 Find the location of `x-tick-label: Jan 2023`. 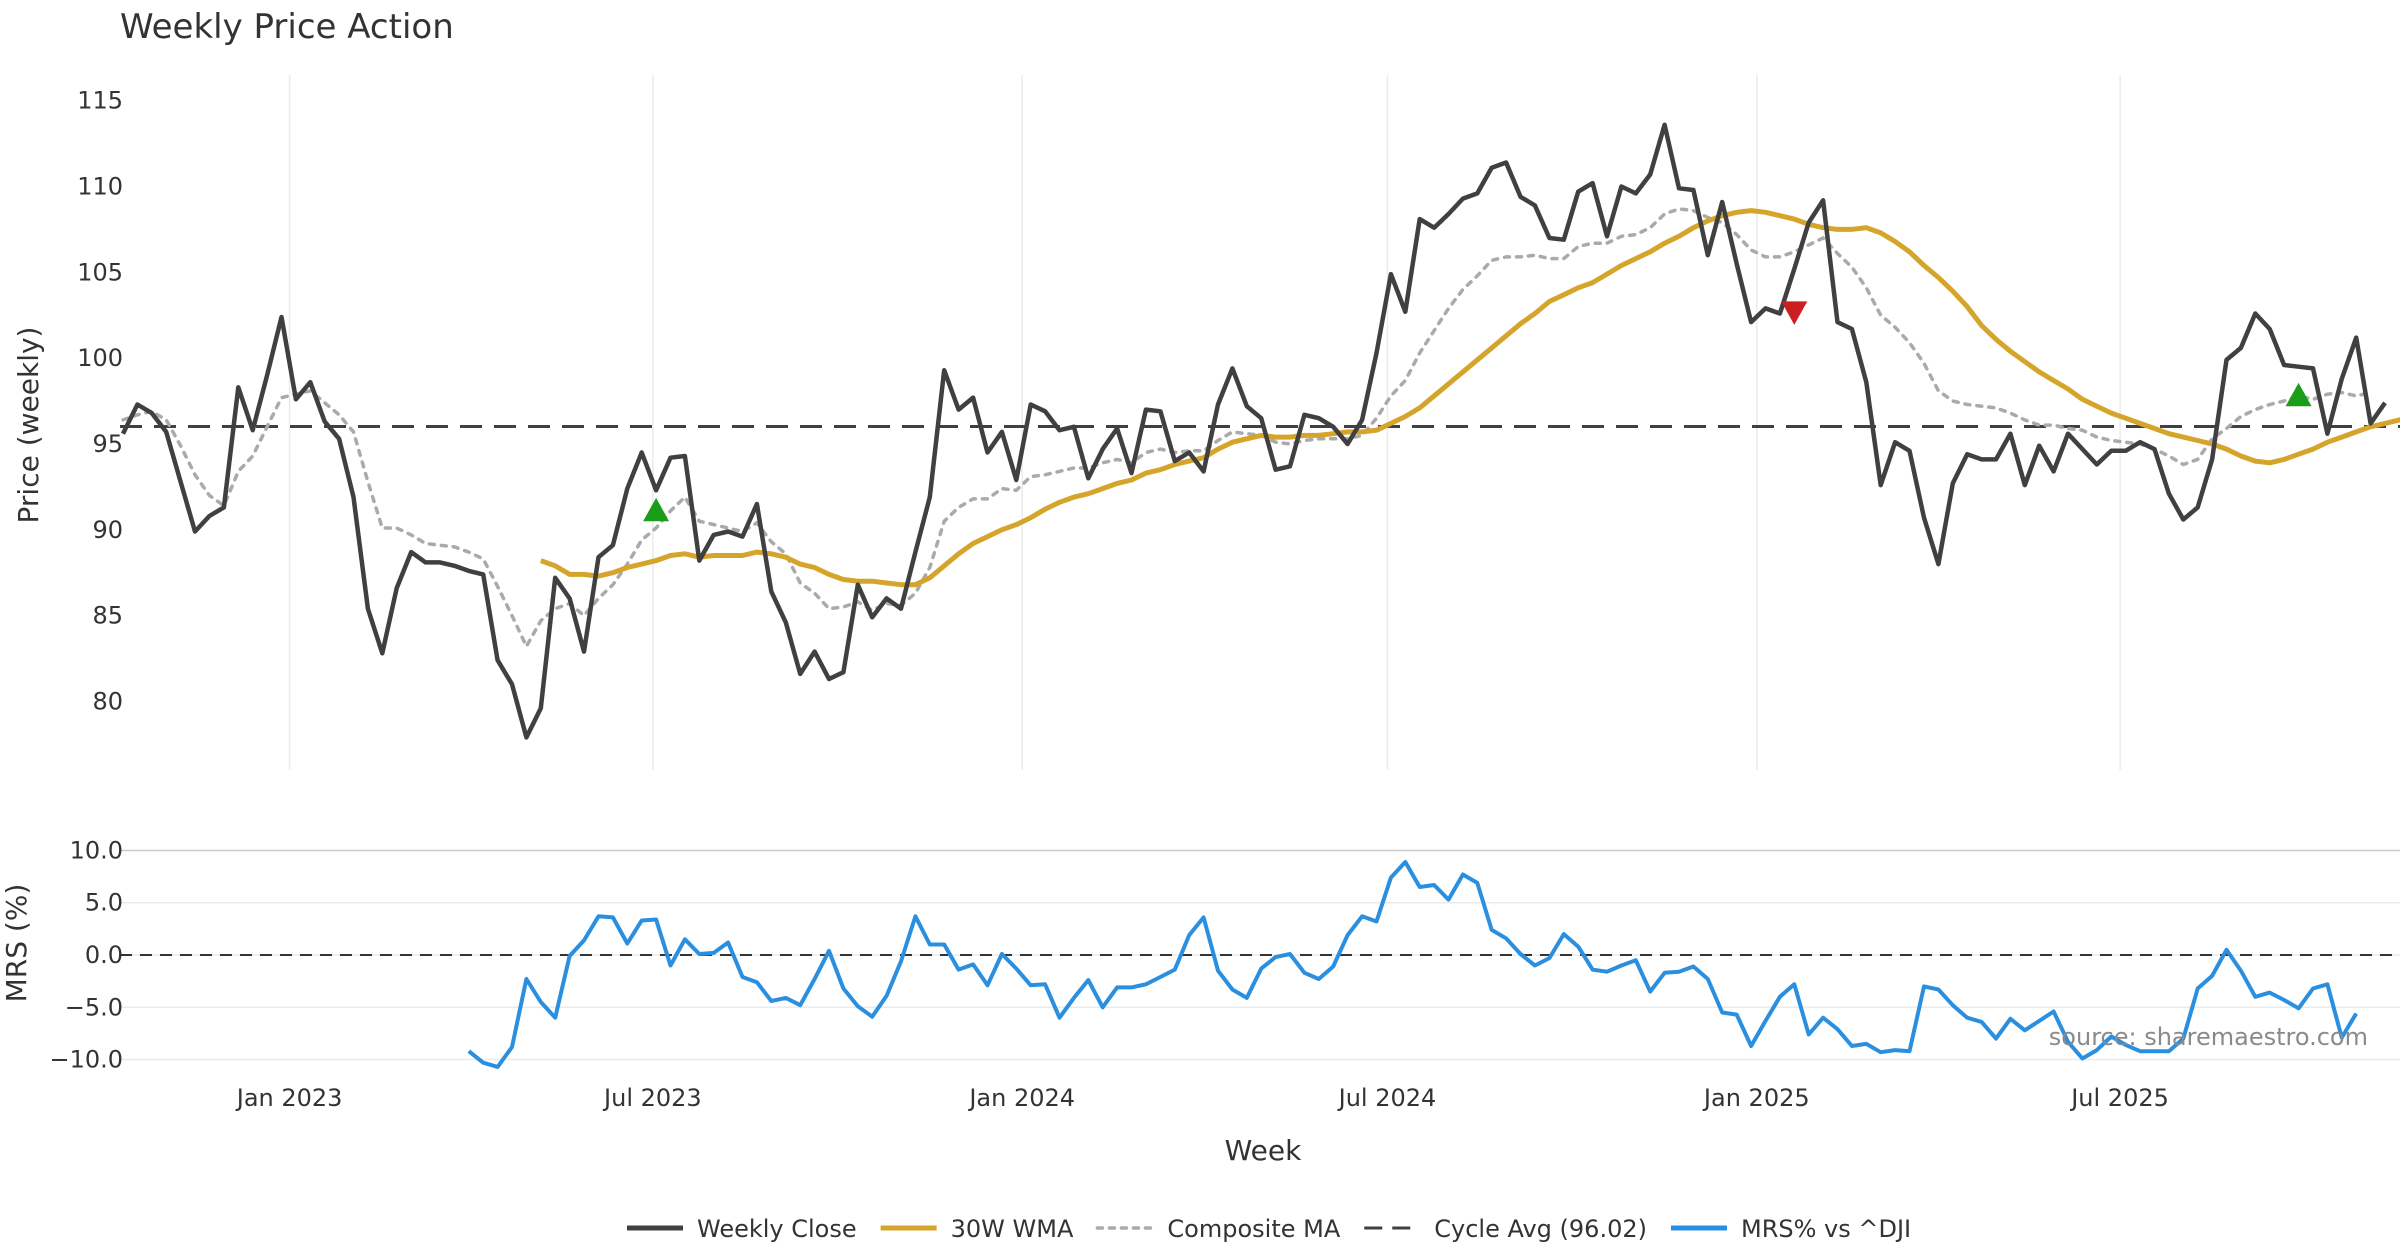

x-tick-label: Jan 2023 is located at coordinates (289, 1098).